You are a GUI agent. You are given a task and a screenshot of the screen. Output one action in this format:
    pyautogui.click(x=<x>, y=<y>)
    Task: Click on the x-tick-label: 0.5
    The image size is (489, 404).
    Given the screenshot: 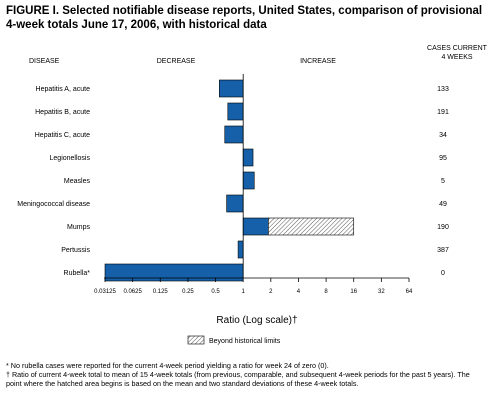 What is the action you would take?
    pyautogui.click(x=215, y=292)
    